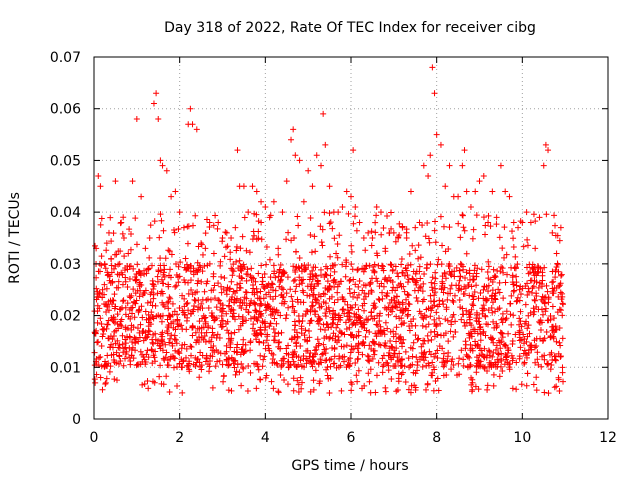 This screenshot has width=640, height=480. I want to click on x-tick-label: 10, so click(522, 438).